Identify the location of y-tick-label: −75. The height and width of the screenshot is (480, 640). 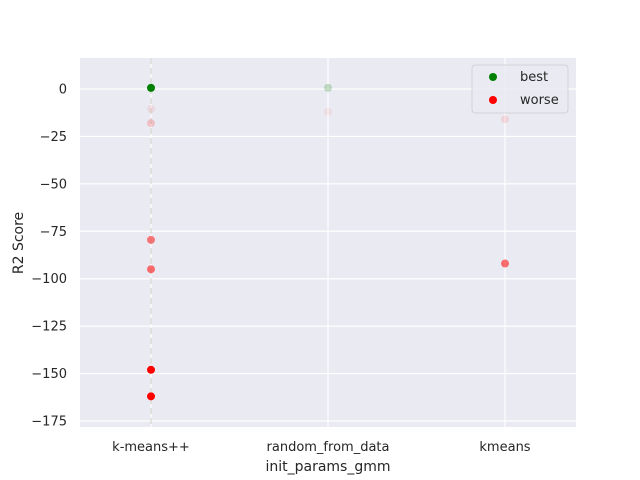
(53, 232).